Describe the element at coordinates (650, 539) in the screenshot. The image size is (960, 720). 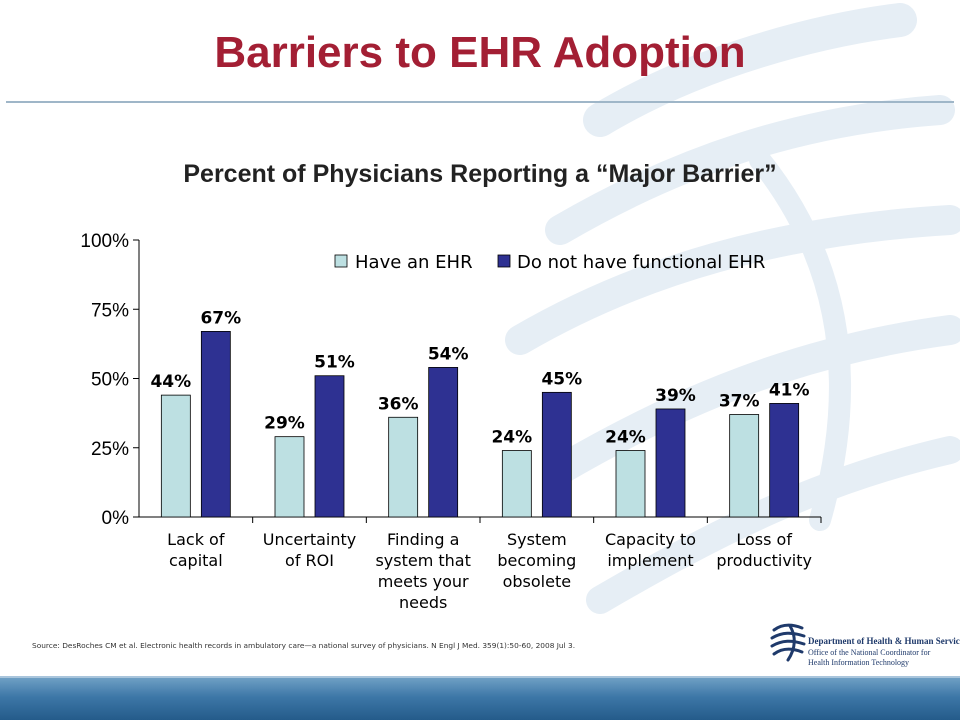
I see `x-category-label: Capacity to` at that location.